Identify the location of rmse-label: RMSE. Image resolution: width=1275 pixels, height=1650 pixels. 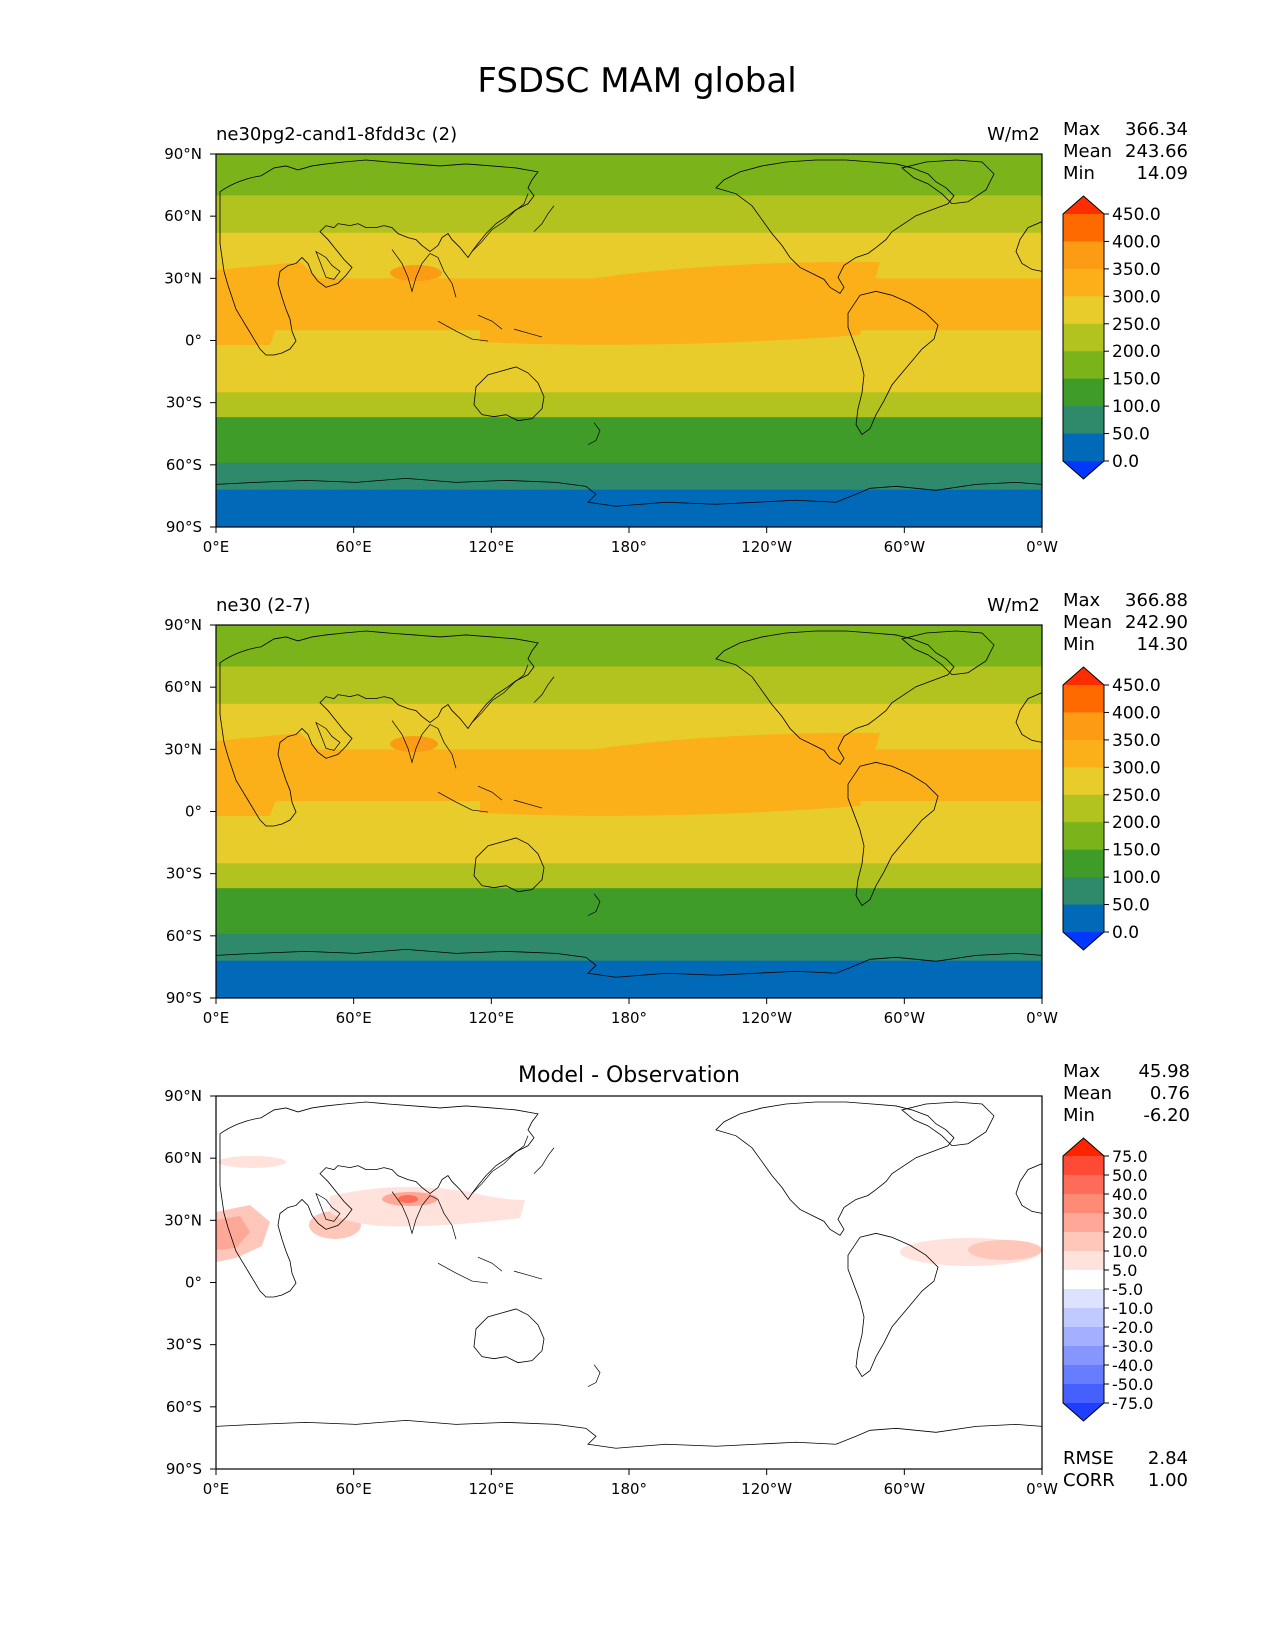
(1088, 1458).